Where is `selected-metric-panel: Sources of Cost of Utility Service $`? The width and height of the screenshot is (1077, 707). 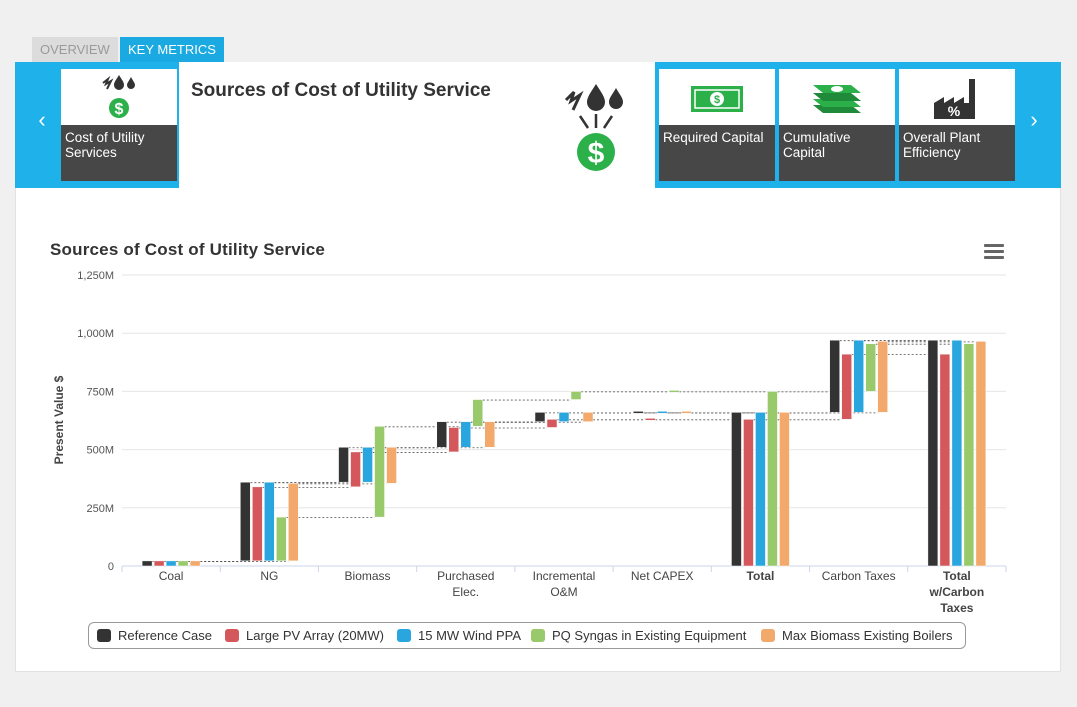 selected-metric-panel: Sources of Cost of Utility Service $ is located at coordinates (417, 125).